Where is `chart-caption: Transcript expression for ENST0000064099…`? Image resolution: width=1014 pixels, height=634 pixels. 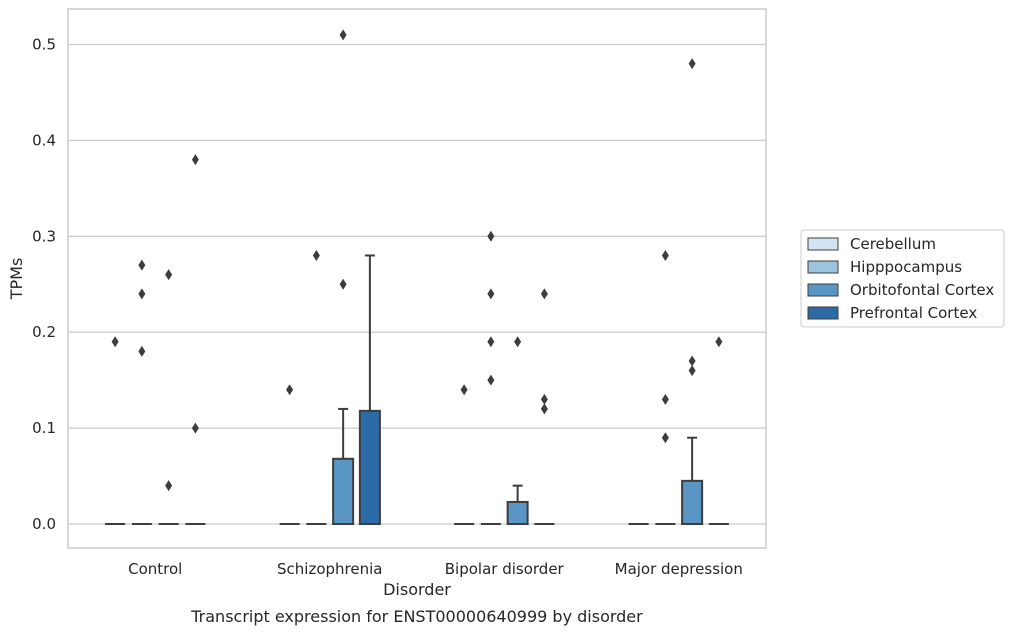 chart-caption: Transcript expression for ENST0000064099… is located at coordinates (416, 616).